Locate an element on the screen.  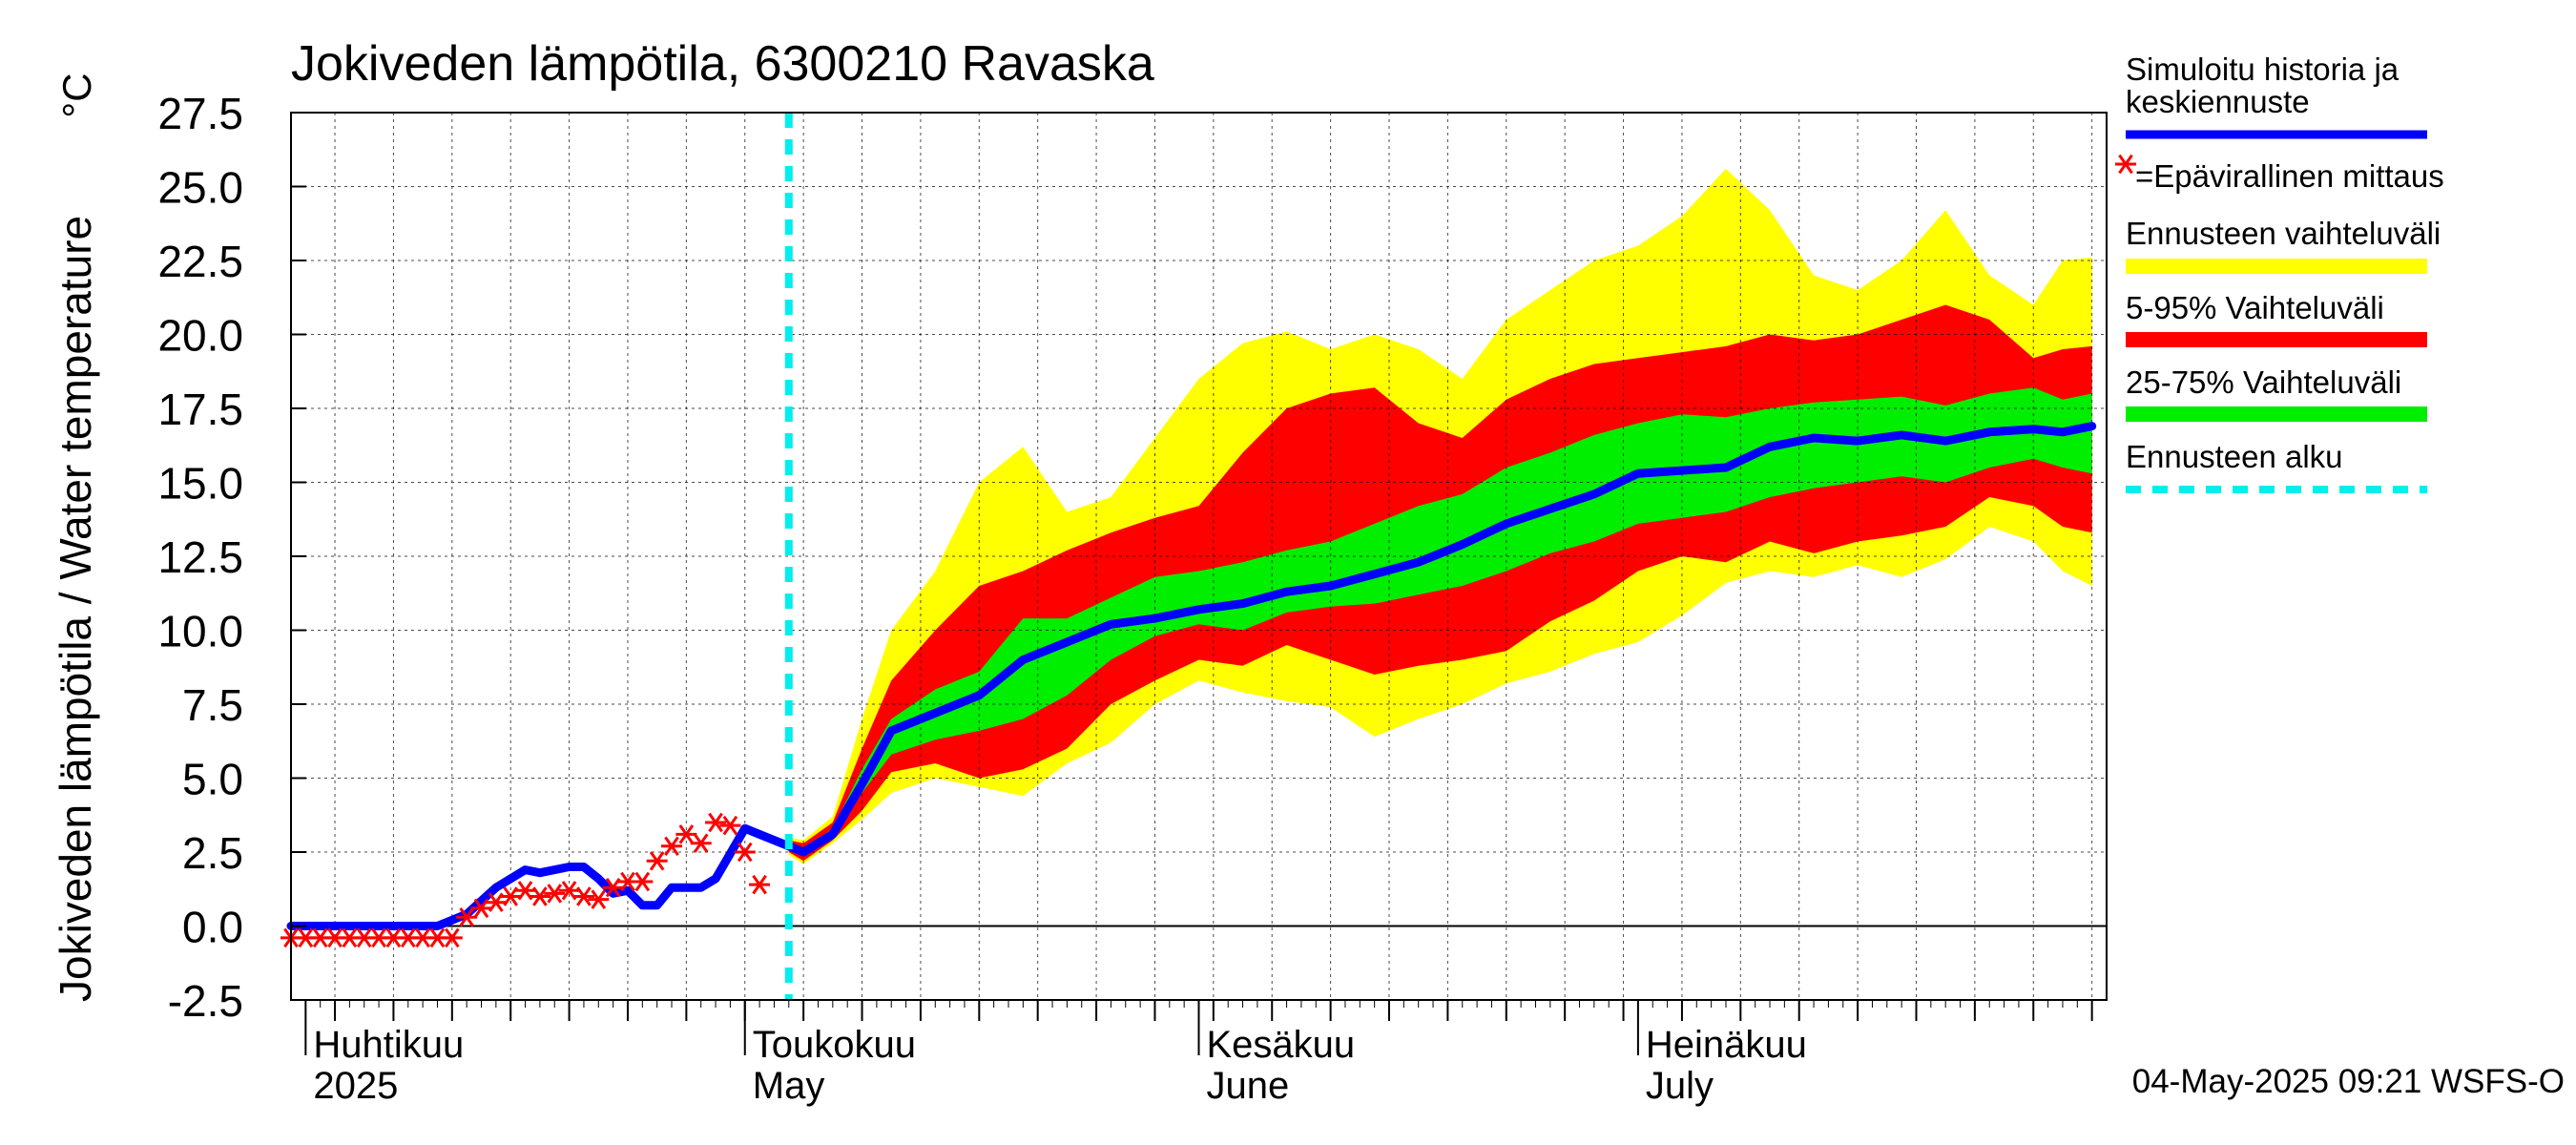
month-label-en: May is located at coordinates (789, 1086).